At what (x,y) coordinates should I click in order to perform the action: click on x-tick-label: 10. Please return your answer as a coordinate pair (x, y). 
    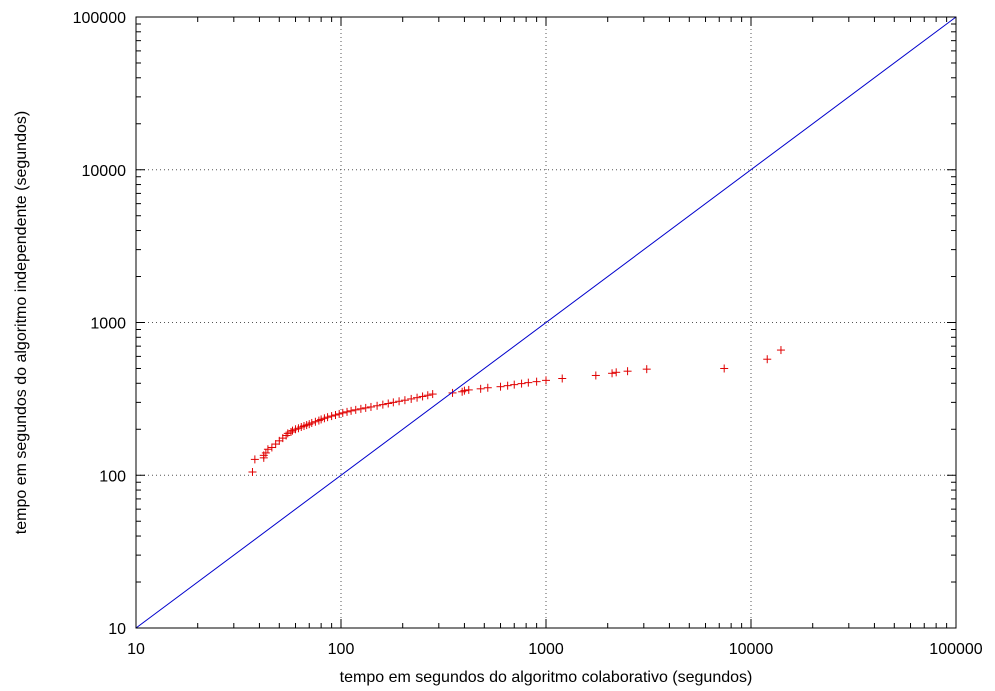
    Looking at the image, I should click on (136, 649).